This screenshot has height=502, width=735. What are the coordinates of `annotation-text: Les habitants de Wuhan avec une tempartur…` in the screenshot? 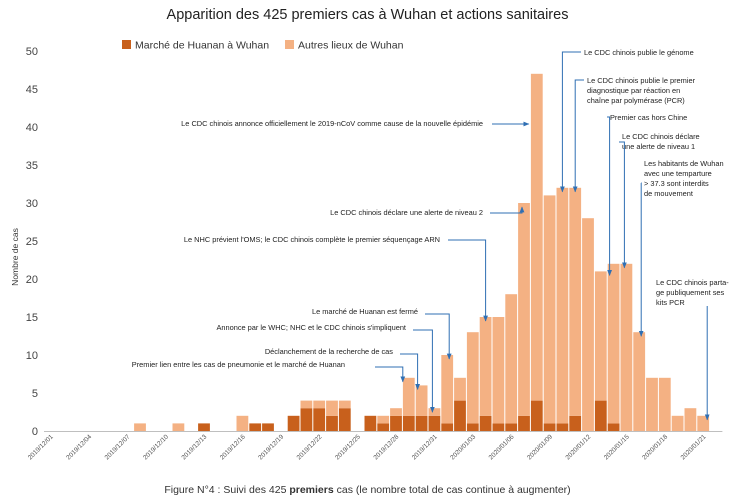 It's located at (684, 178).